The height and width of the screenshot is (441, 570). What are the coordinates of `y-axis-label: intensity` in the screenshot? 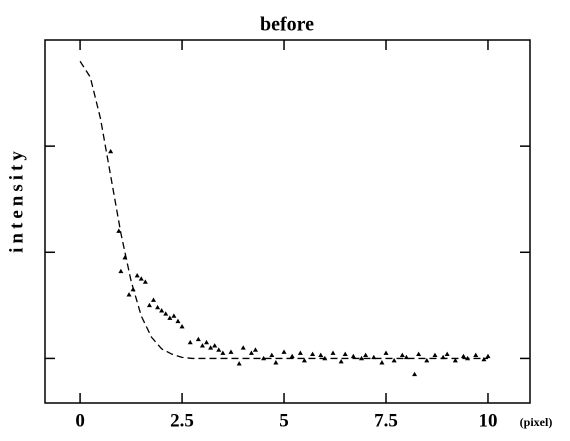 It's located at (16, 200).